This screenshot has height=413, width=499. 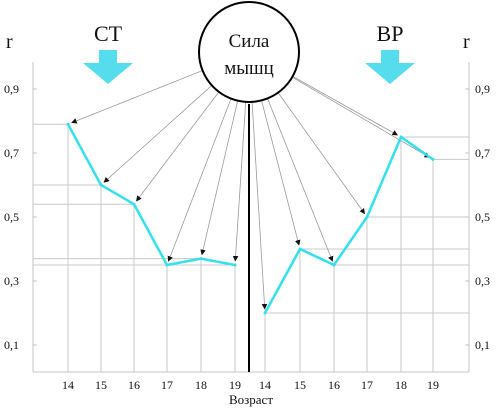 I want to click on right-axis-letter: r, so click(x=466, y=42).